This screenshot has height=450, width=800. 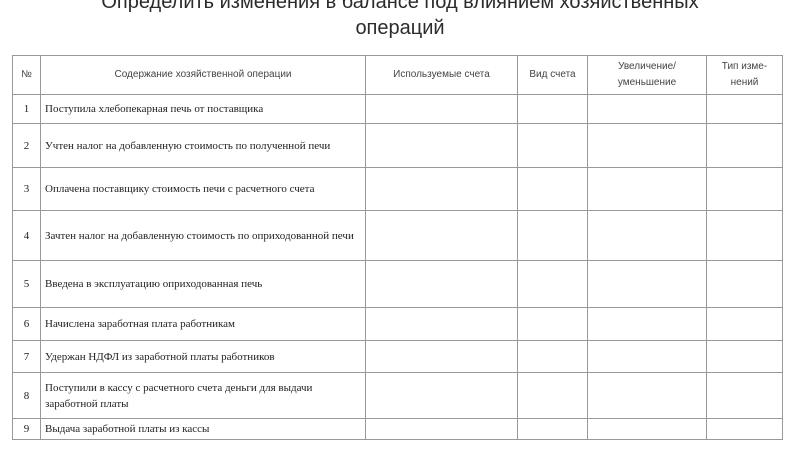 I want to click on header-cell: Используемые счета, so click(x=441, y=75).